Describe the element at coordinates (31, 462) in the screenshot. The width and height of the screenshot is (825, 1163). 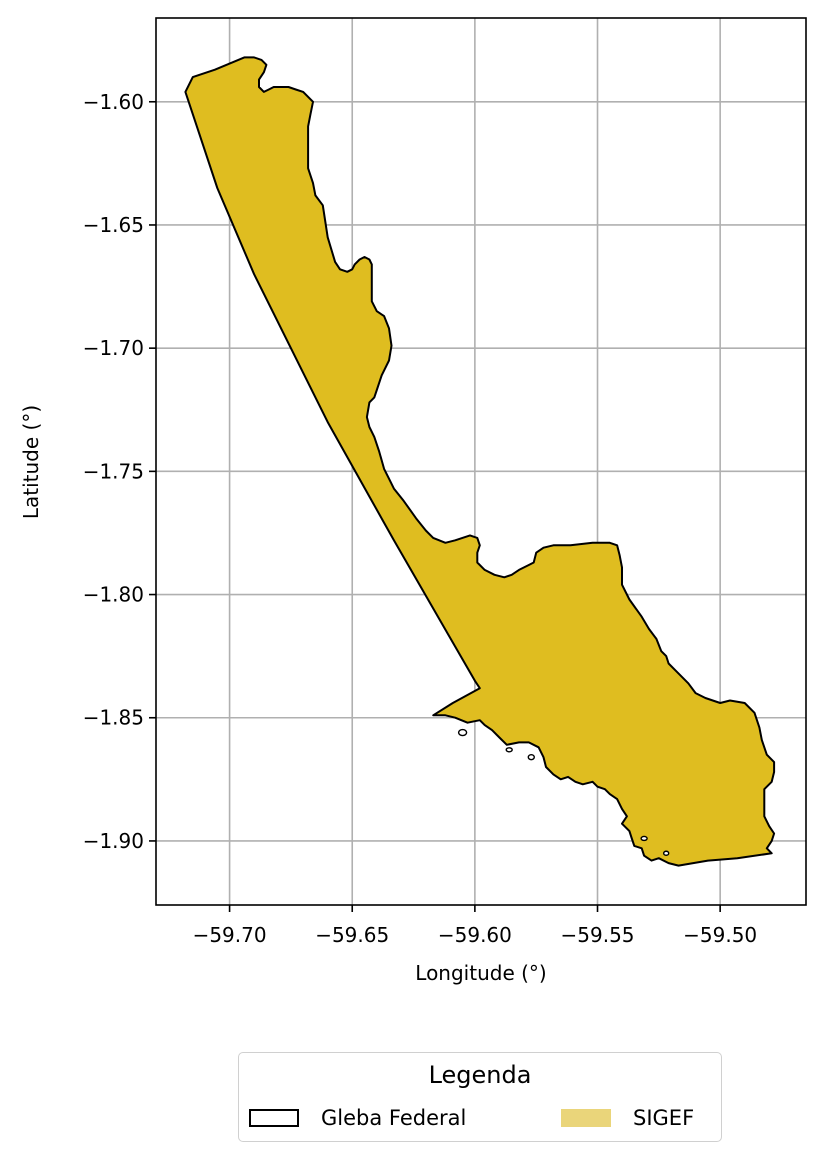
I see `y-axis-label: Latitude (°)` at that location.